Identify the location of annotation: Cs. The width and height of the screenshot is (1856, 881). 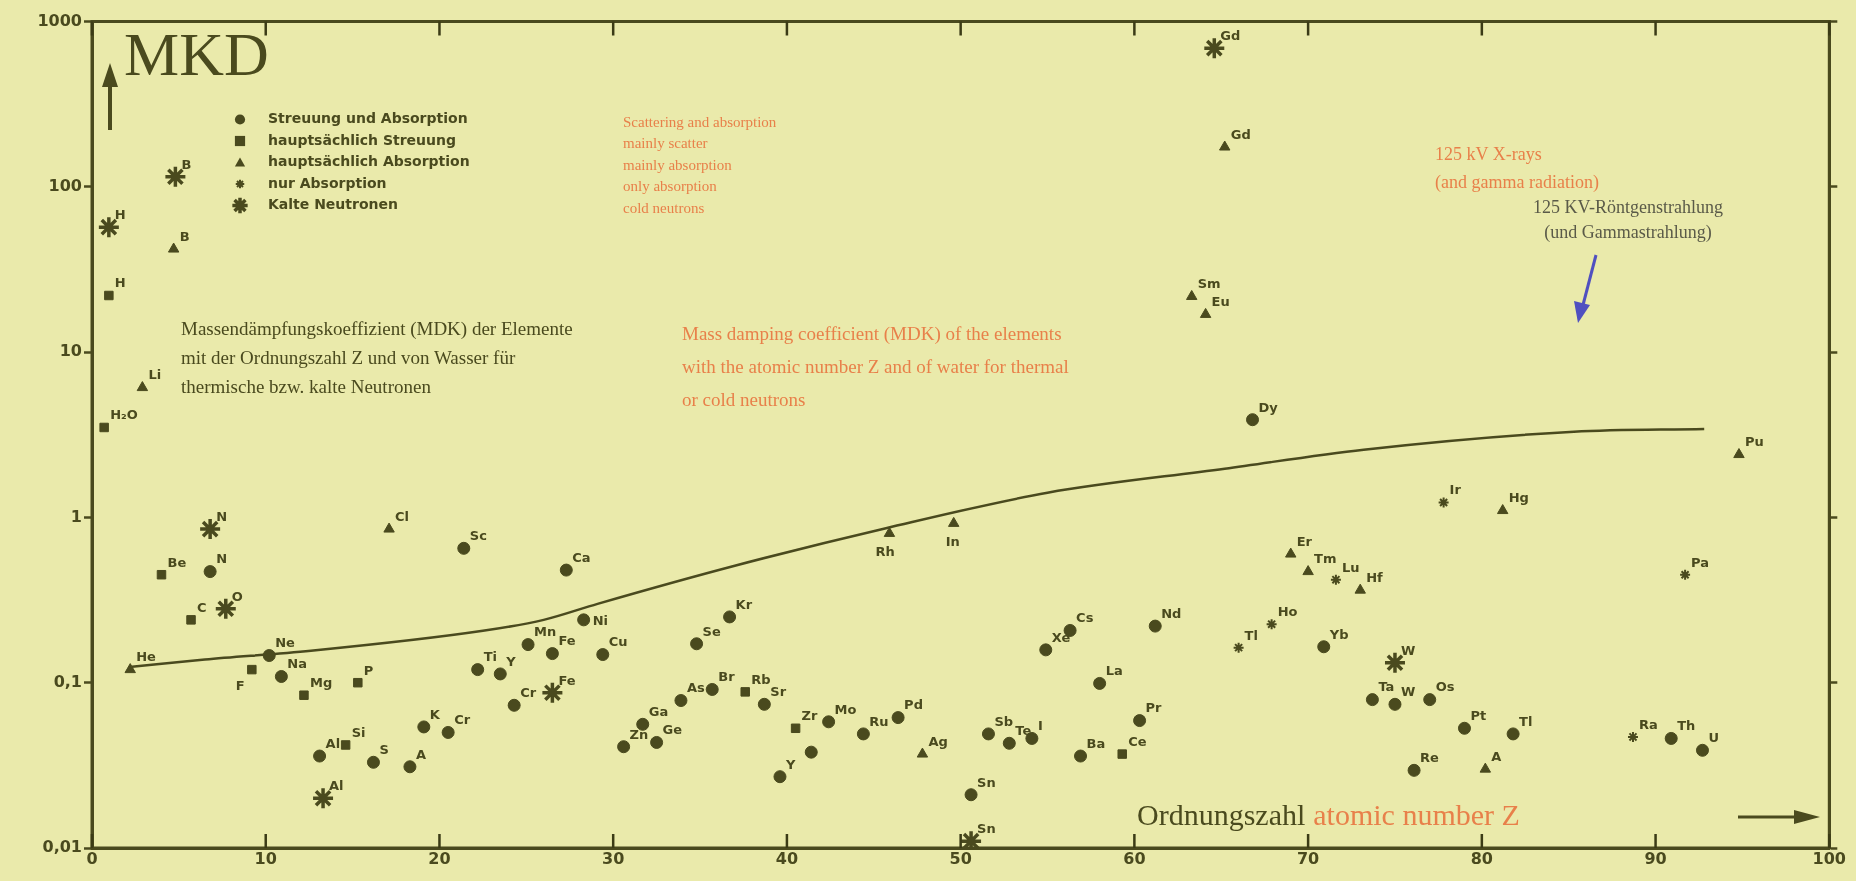
(1085, 618).